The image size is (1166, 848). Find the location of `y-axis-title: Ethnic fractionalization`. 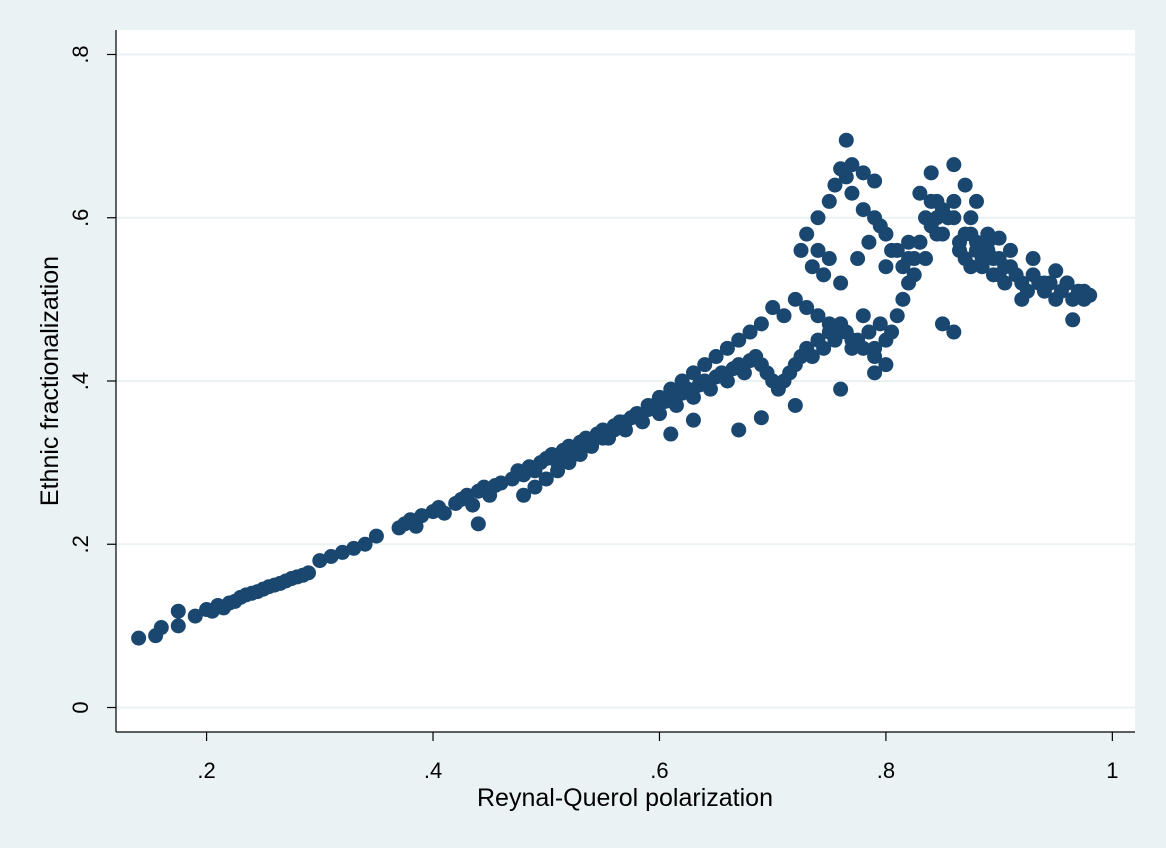

y-axis-title: Ethnic fractionalization is located at coordinates (50, 381).